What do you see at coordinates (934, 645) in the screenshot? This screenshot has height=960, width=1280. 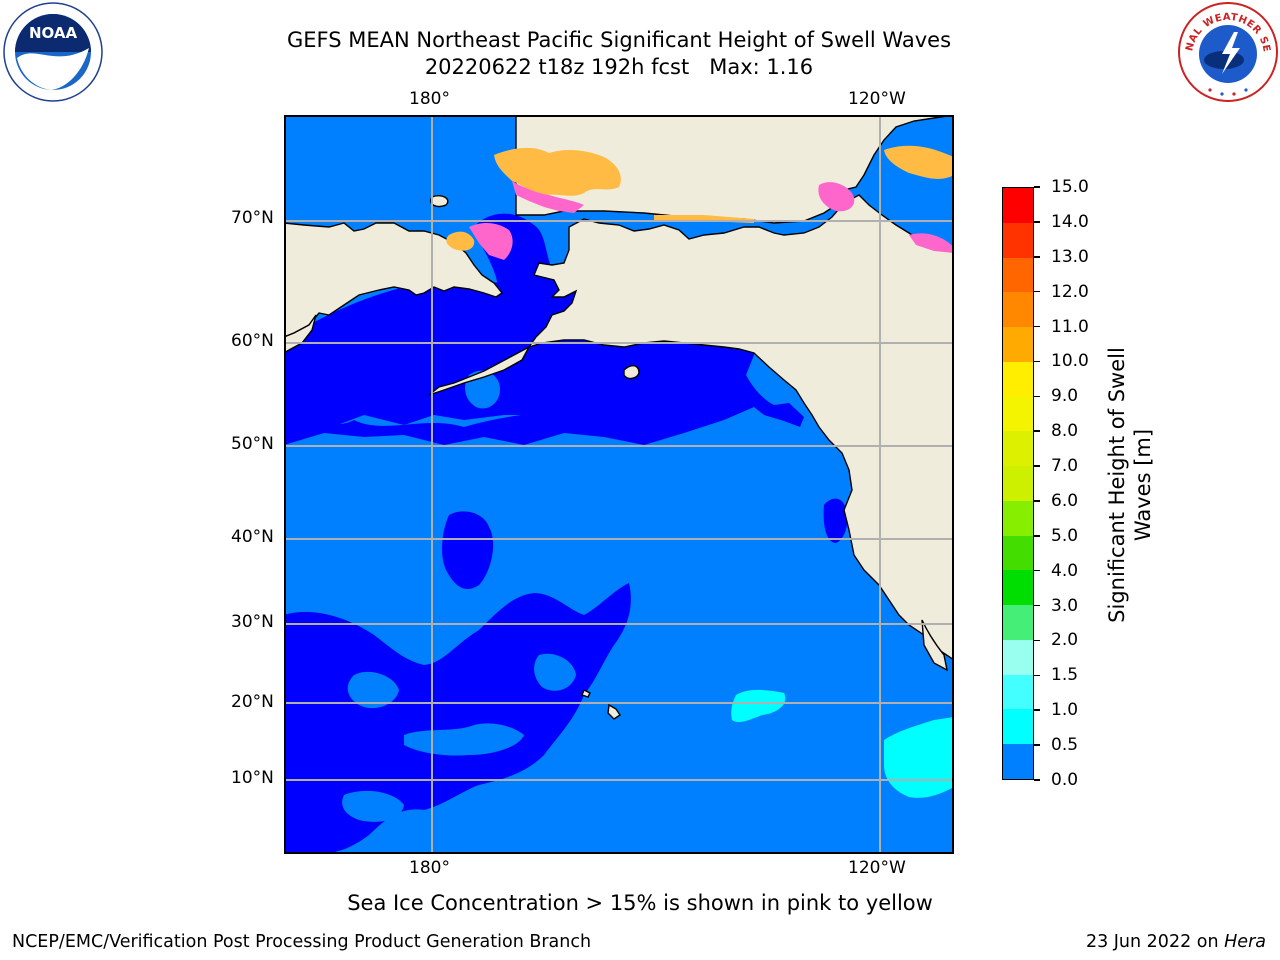 I see `land-baja` at bounding box center [934, 645].